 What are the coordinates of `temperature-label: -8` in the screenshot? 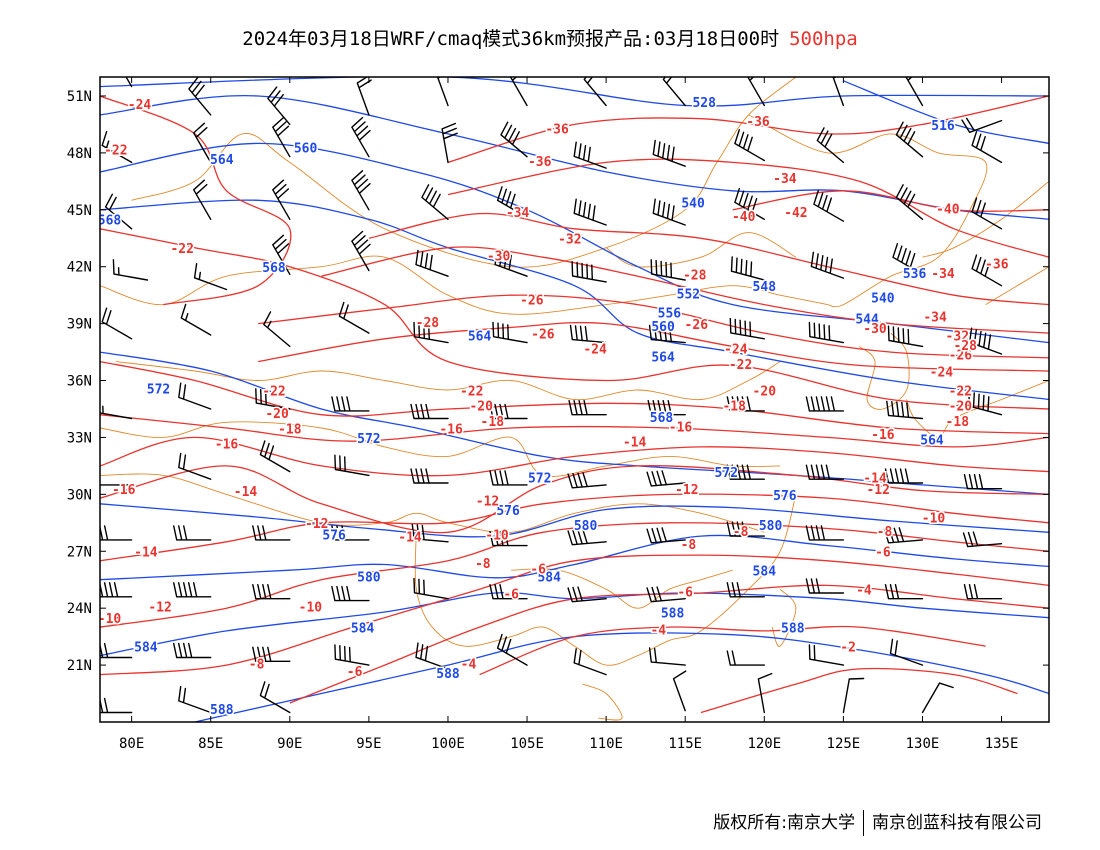 It's located at (885, 532).